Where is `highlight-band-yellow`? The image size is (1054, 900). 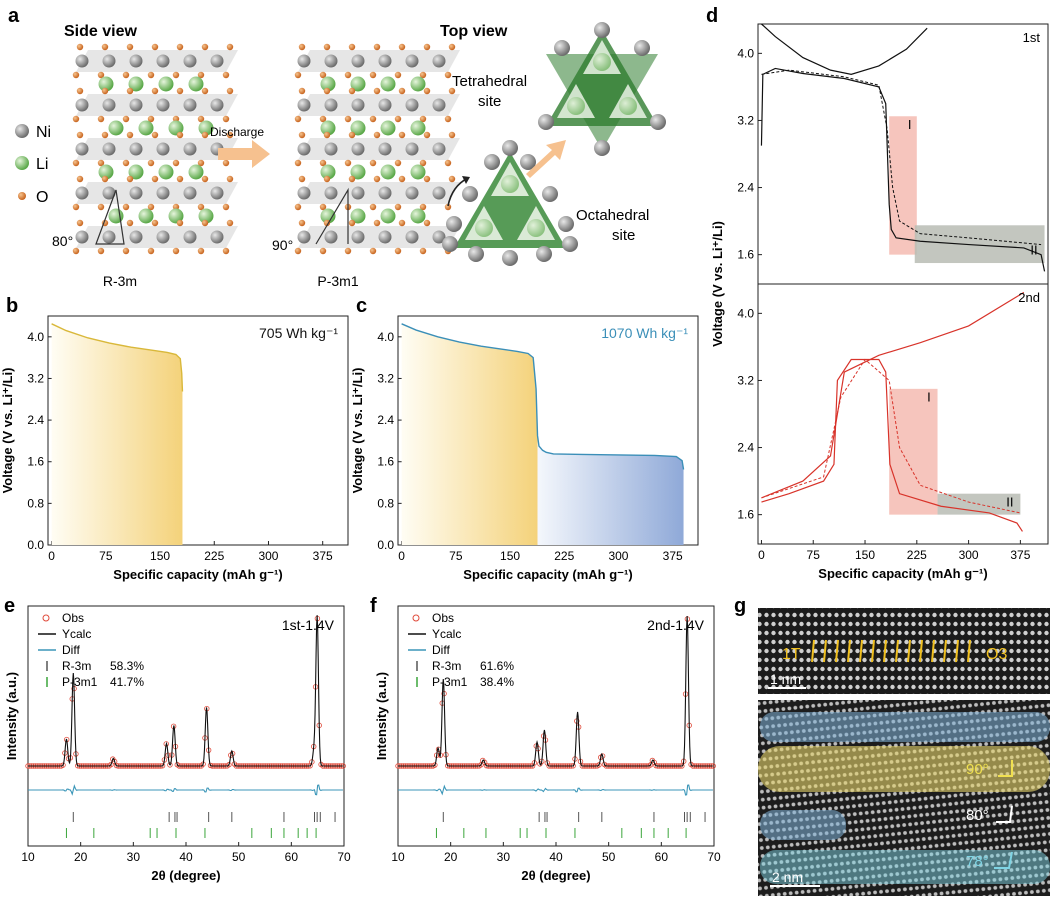 highlight-band-yellow is located at coordinates (904, 769).